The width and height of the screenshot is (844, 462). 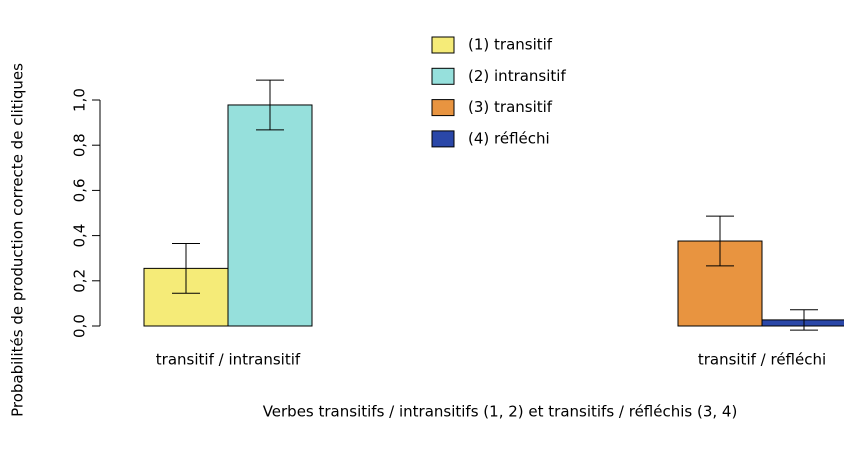 I want to click on legend-label: (2) intransitif, so click(x=517, y=76).